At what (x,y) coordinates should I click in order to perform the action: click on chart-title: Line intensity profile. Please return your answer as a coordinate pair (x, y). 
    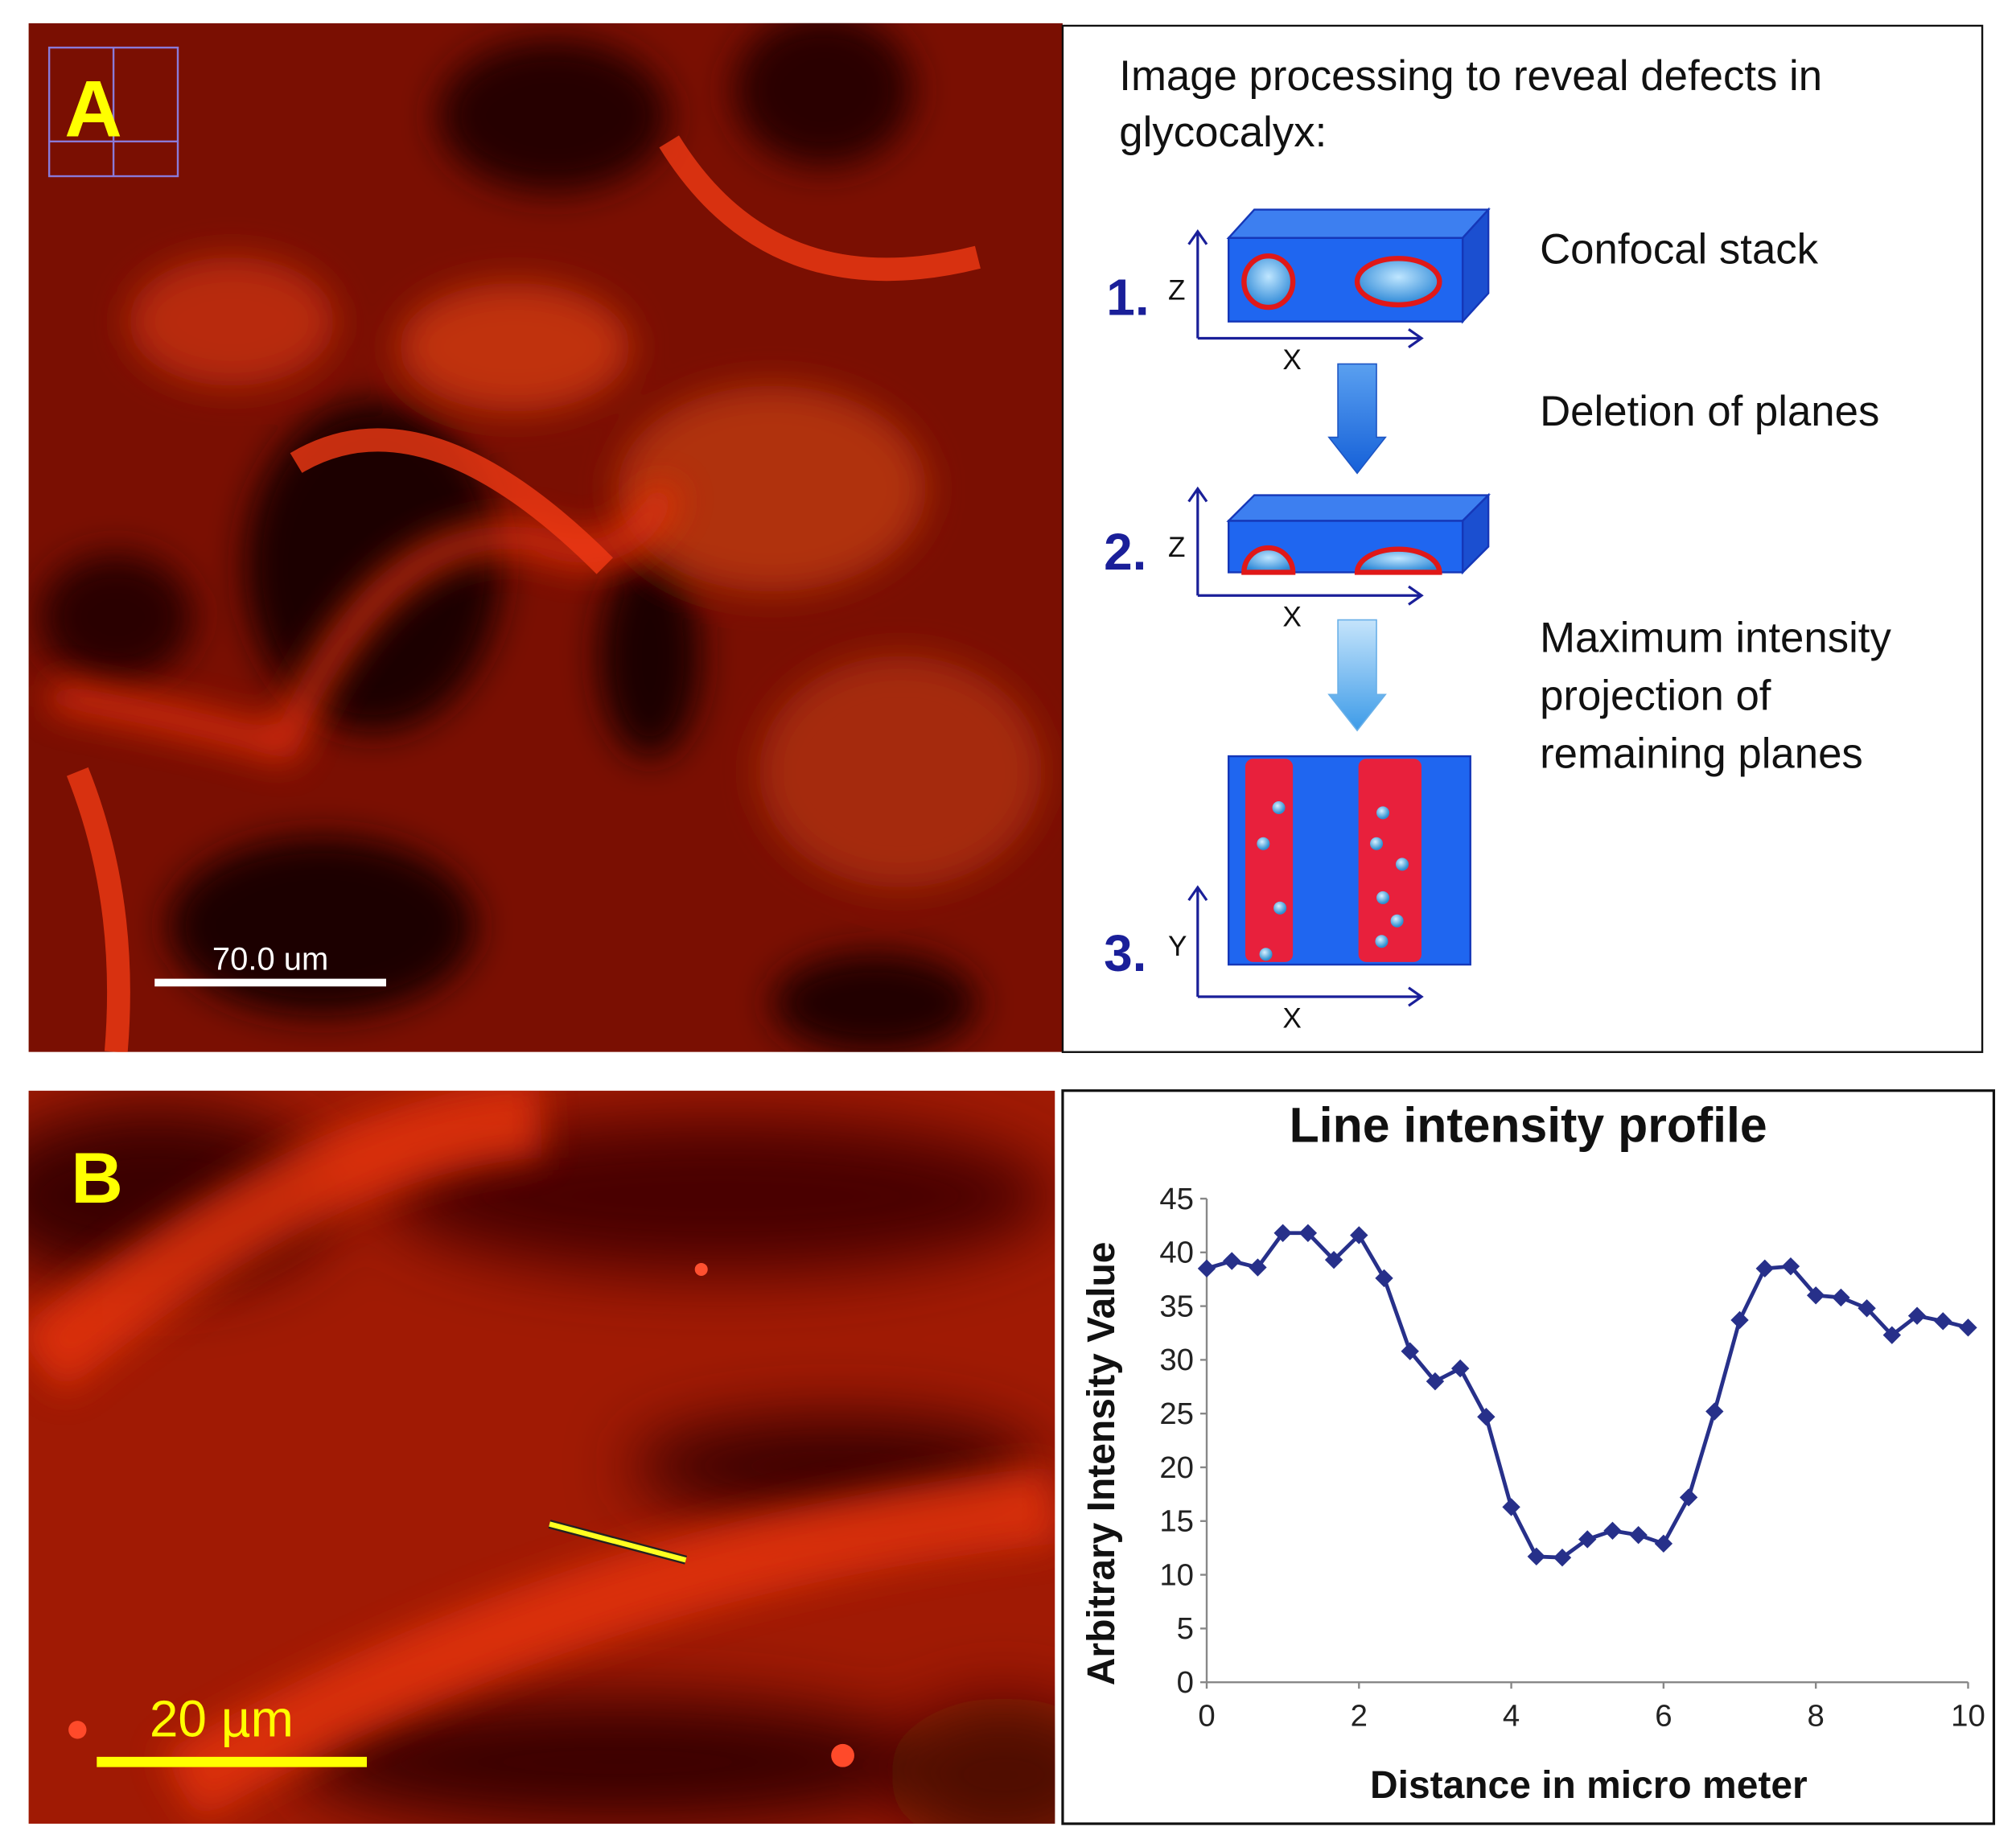
    Looking at the image, I should click on (1529, 1125).